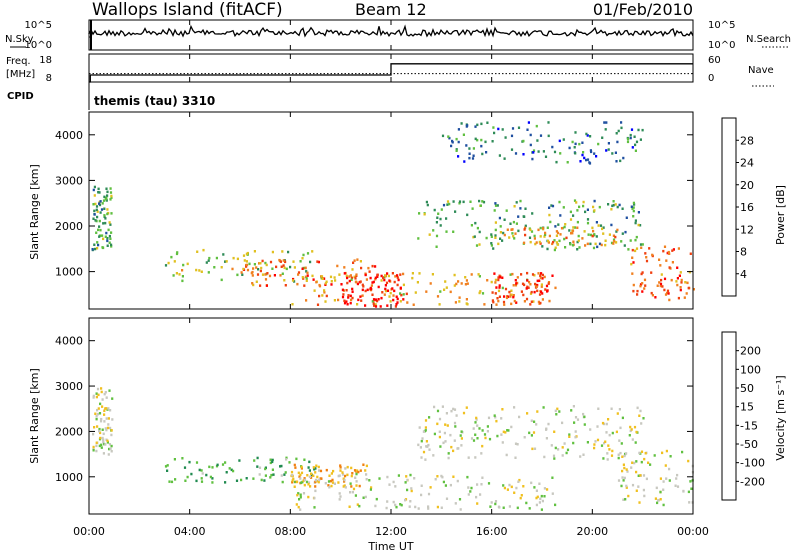  What do you see at coordinates (747, 388) in the screenshot?
I see `velocity-colorbar-tick-label-2: 50` at bounding box center [747, 388].